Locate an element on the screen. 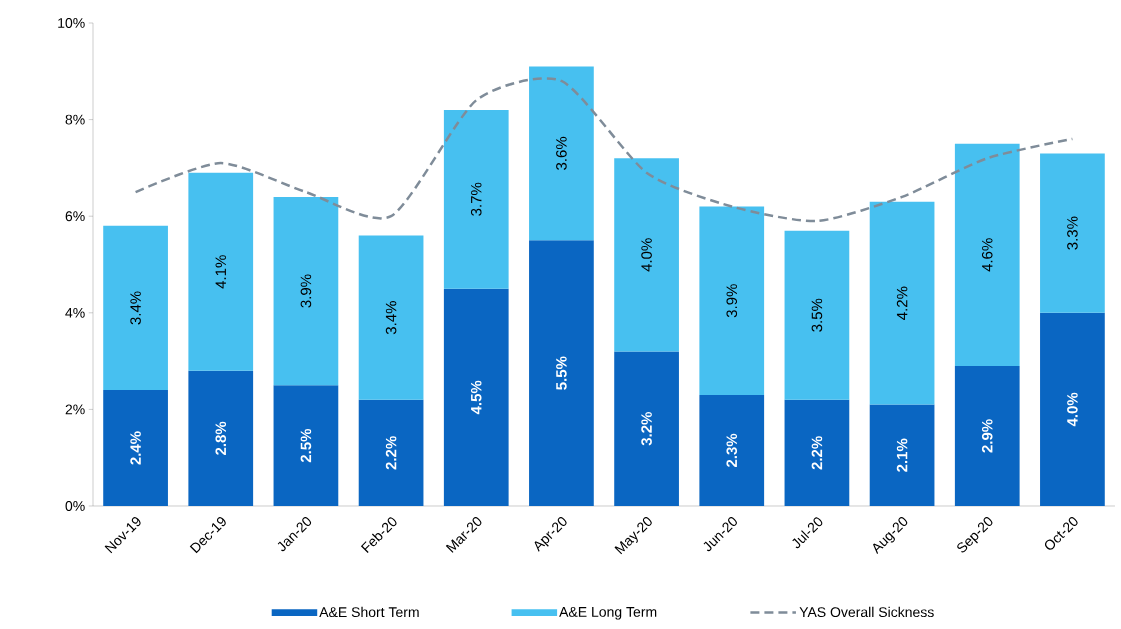 This screenshot has height=629, width=1121. y-tick-label: 2% is located at coordinates (75, 409).